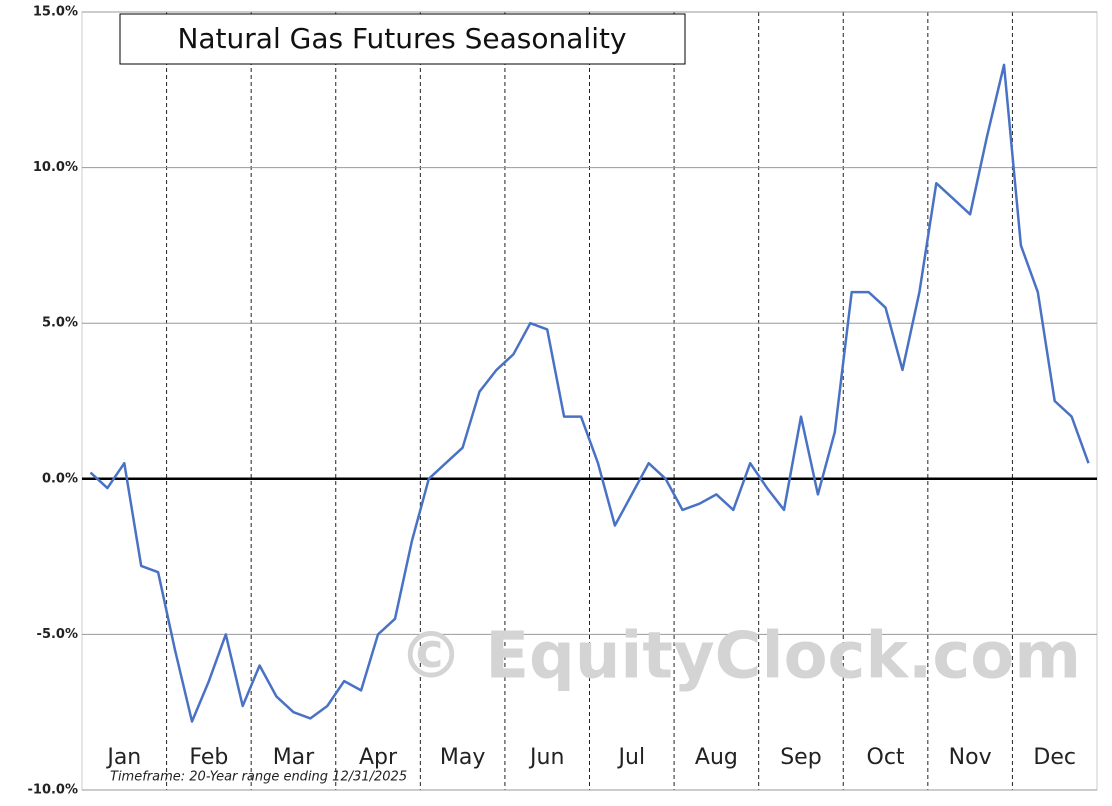 This screenshot has height=806, width=1112. Describe the element at coordinates (53, 790) in the screenshot. I see `y-tick-label: -10.0%` at that location.